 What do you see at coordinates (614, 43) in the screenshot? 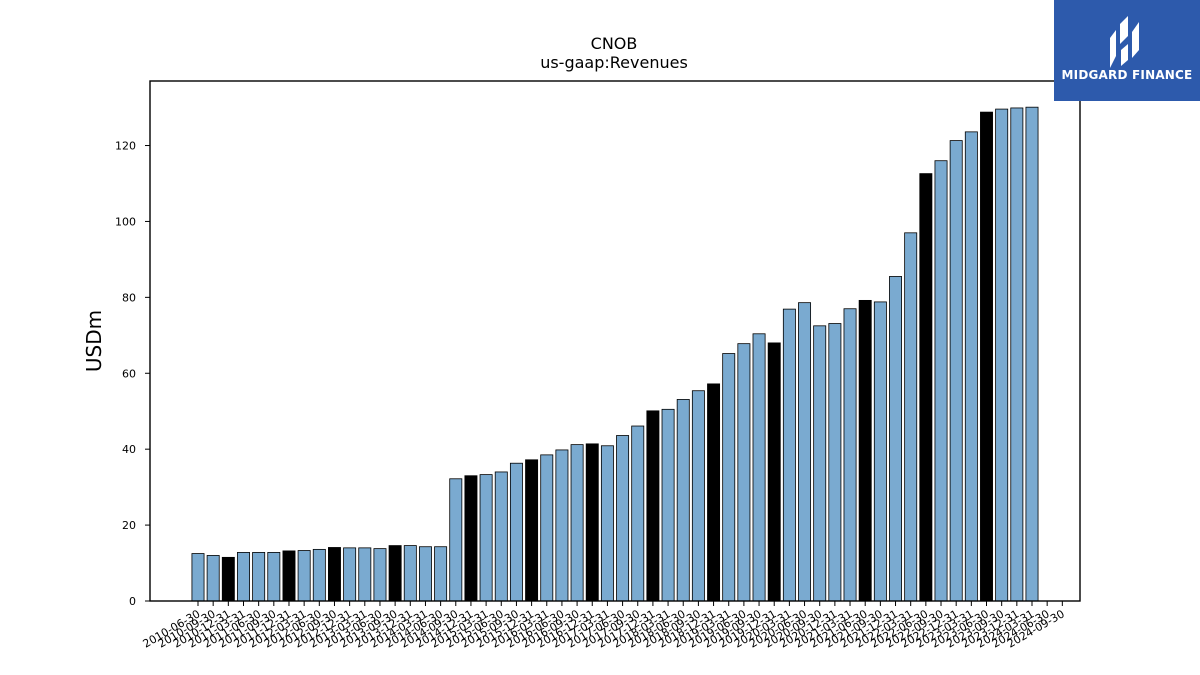
I see `chart-title: CNOB` at bounding box center [614, 43].